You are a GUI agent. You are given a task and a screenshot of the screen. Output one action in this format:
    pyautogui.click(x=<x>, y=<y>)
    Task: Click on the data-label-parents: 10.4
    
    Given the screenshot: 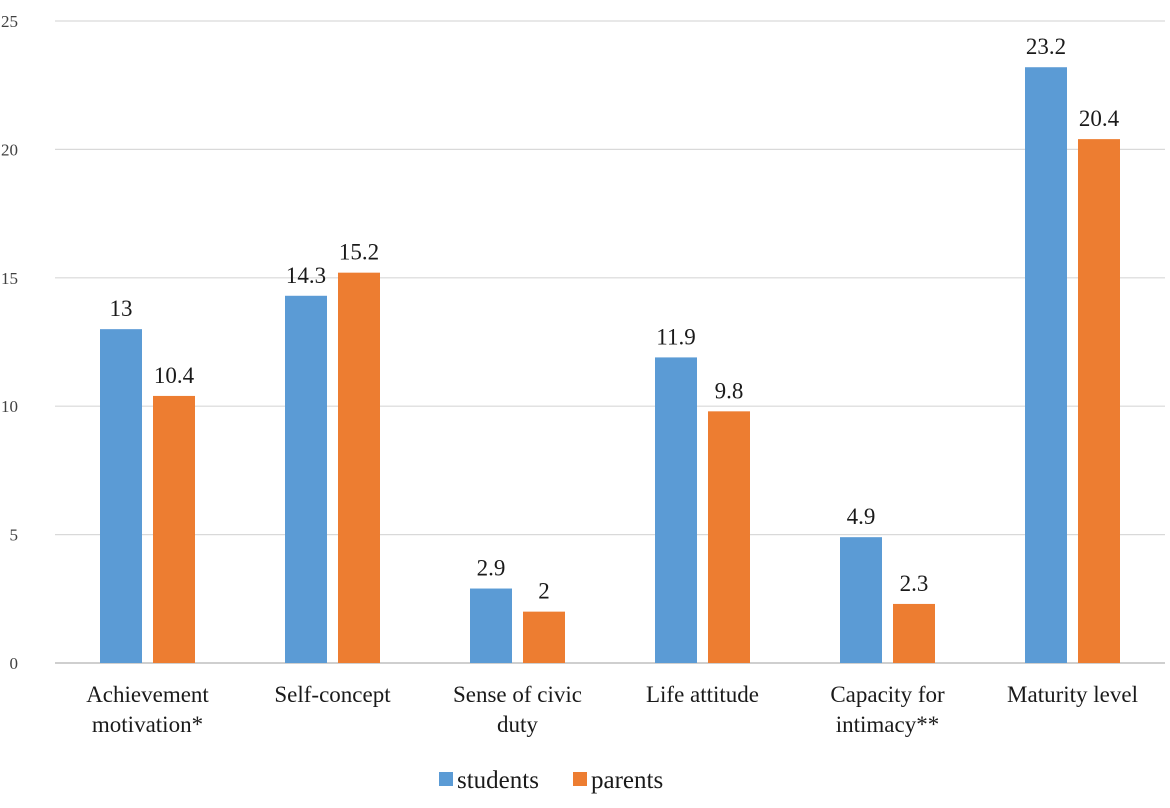 What is the action you would take?
    pyautogui.click(x=174, y=375)
    